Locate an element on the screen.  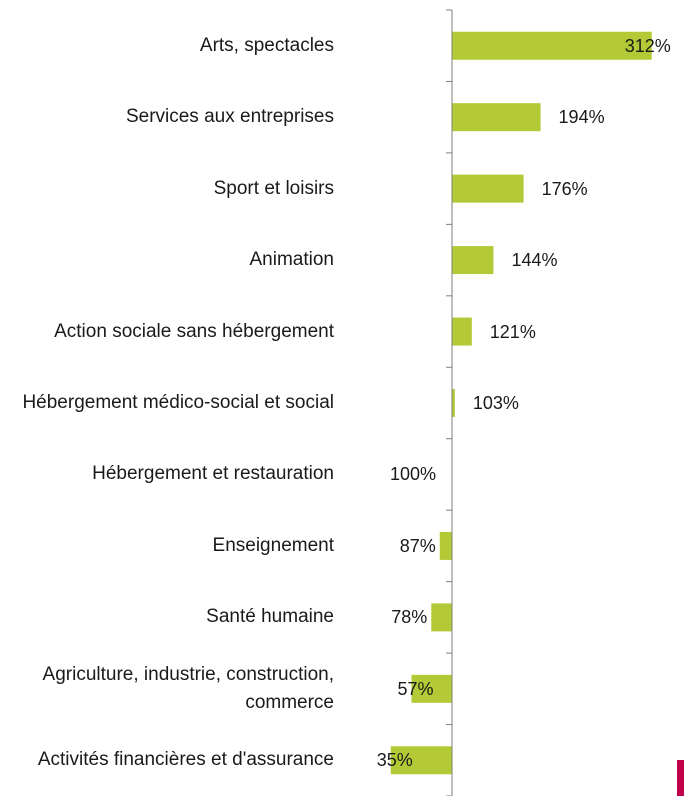
data-label: 78% is located at coordinates (409, 617).